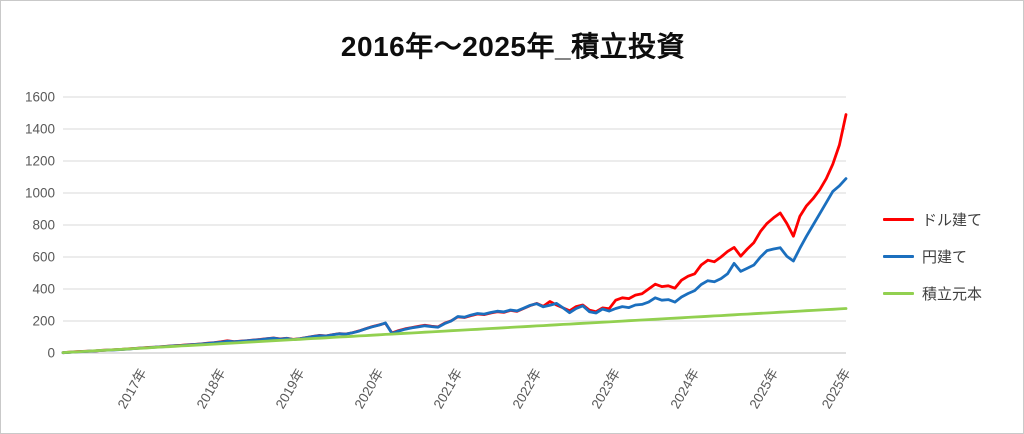 The height and width of the screenshot is (434, 1024). Describe the element at coordinates (40, 129) in the screenshot. I see `y-axis-tick-label: 1400` at that location.